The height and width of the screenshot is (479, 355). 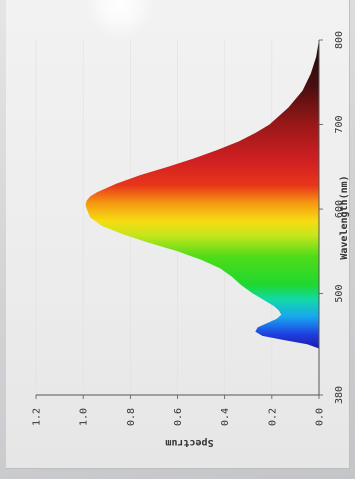 What do you see at coordinates (320, 417) in the screenshot?
I see `y-tick-label: 0.0` at bounding box center [320, 417].